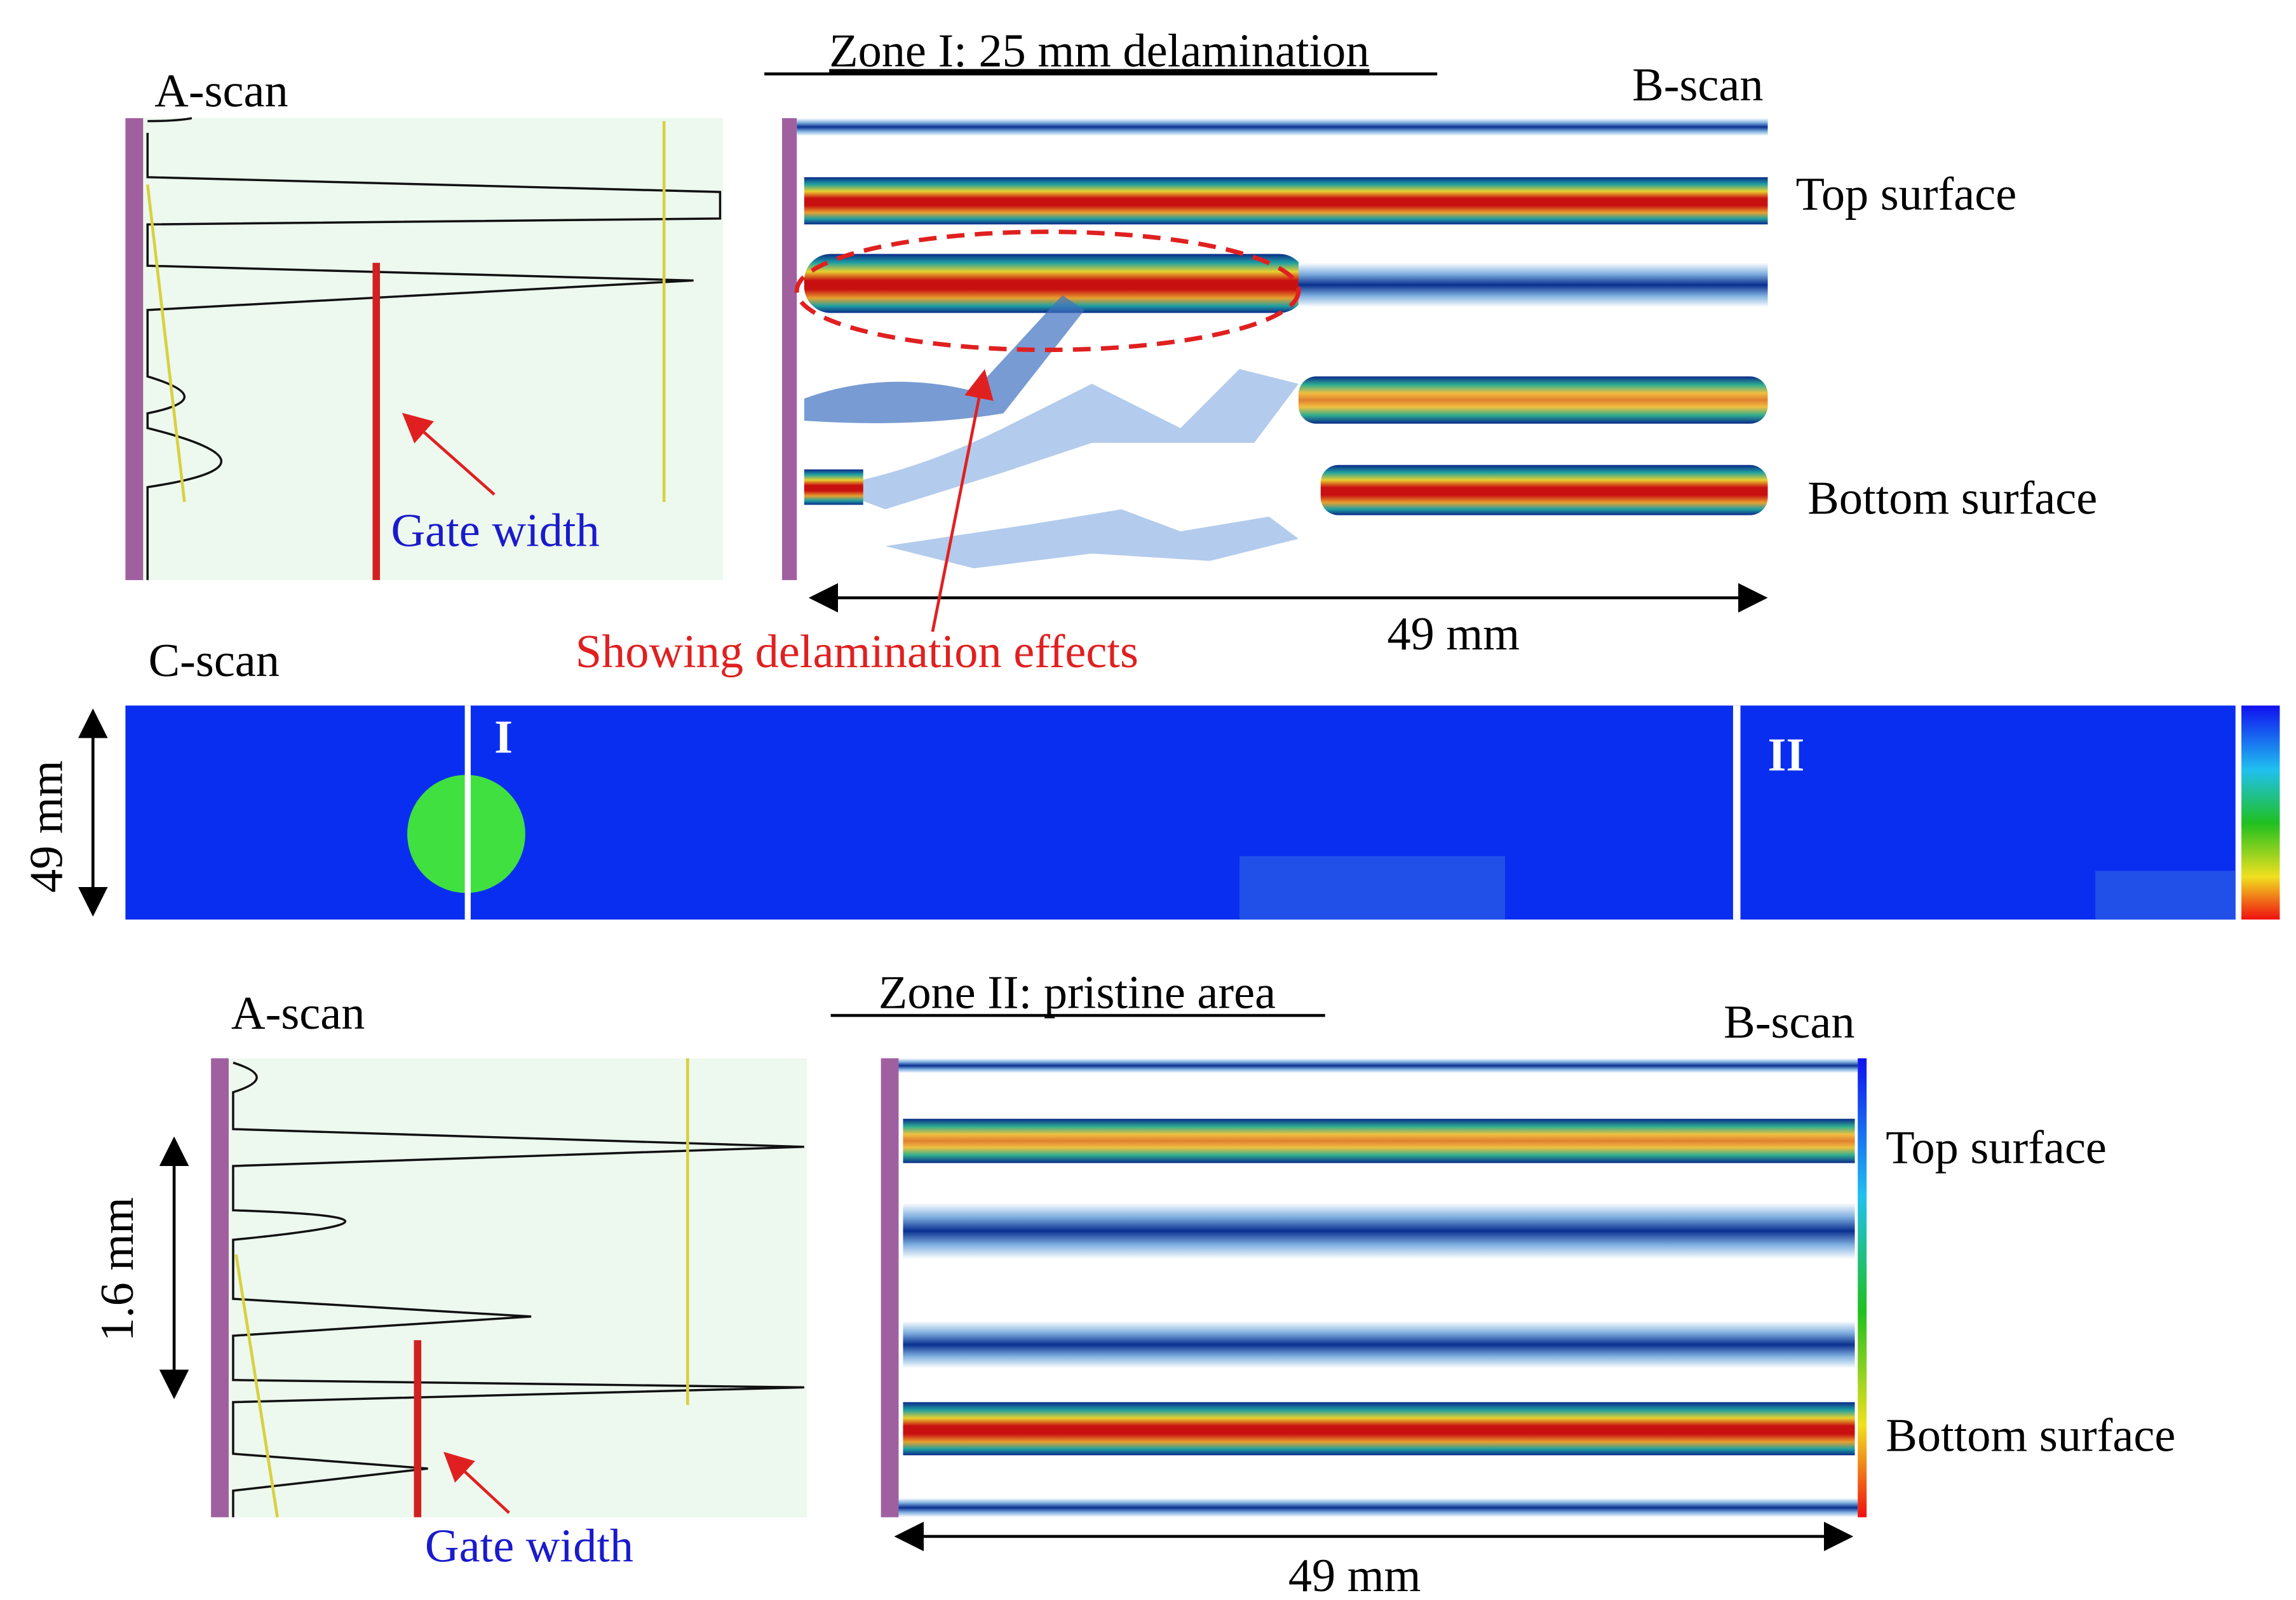 The width and height of the screenshot is (2296, 1600). Describe the element at coordinates (1202, 812) in the screenshot. I see `c-scan-panel: I II` at that location.